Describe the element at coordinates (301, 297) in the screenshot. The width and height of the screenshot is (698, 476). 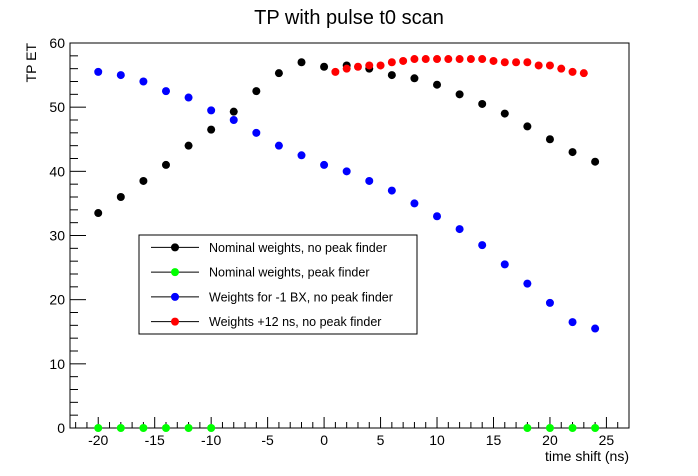
I see `legend-label: Weights for -1 BX, no peak finder` at that location.